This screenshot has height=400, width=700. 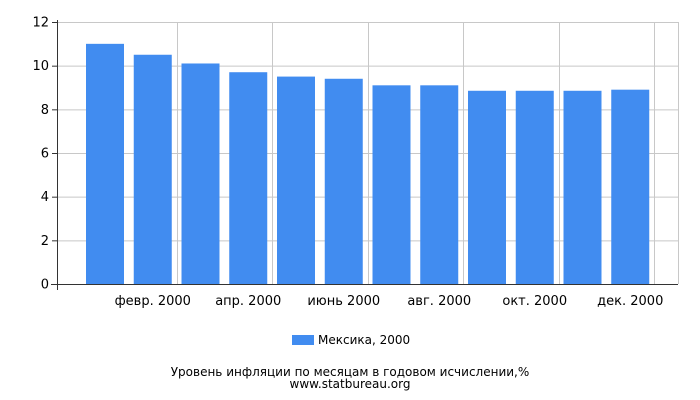 What do you see at coordinates (45, 285) in the screenshot?
I see `y-tick-label: 0` at bounding box center [45, 285].